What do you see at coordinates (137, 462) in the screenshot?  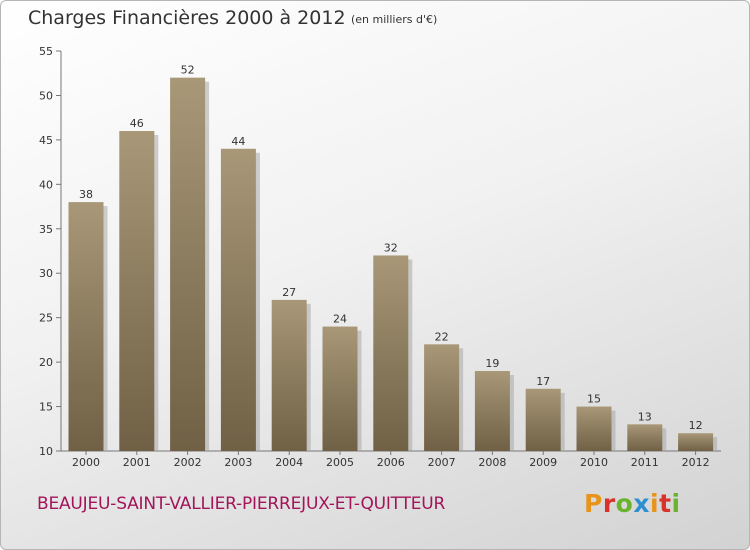 I see `x-tick-label: 2001` at bounding box center [137, 462].